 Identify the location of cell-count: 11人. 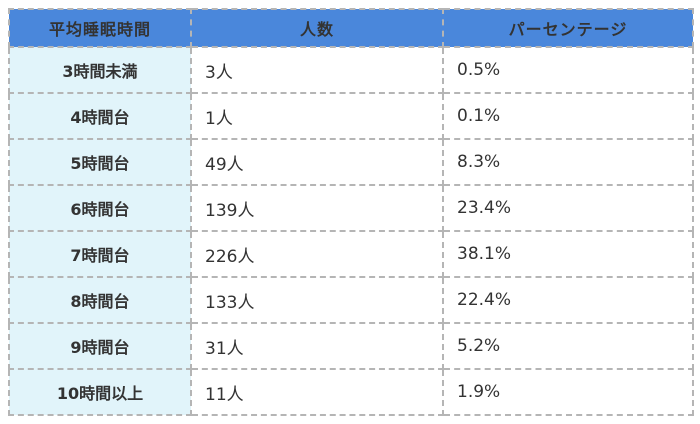
(317, 392).